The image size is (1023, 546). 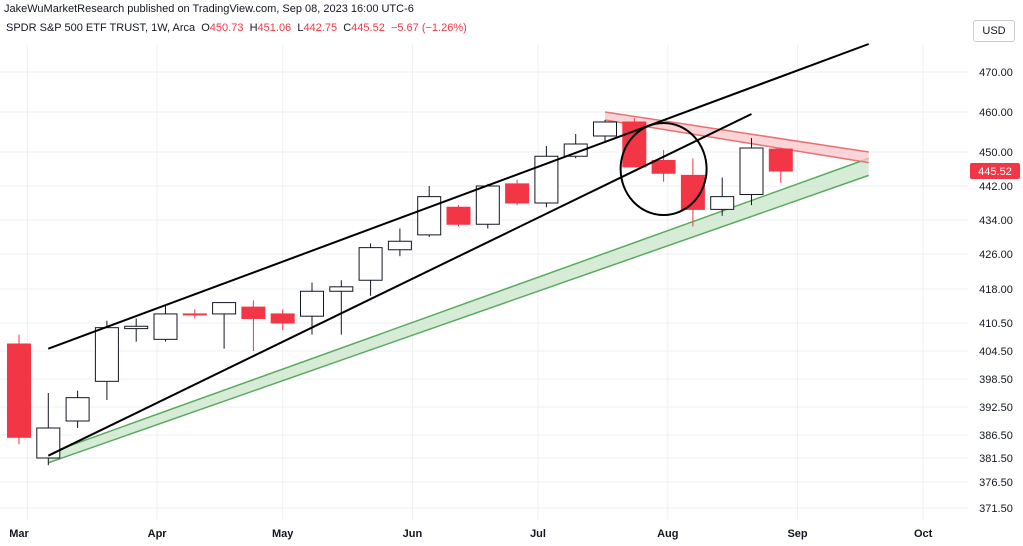 I want to click on price-tick-label: 450.00, so click(x=996, y=153).